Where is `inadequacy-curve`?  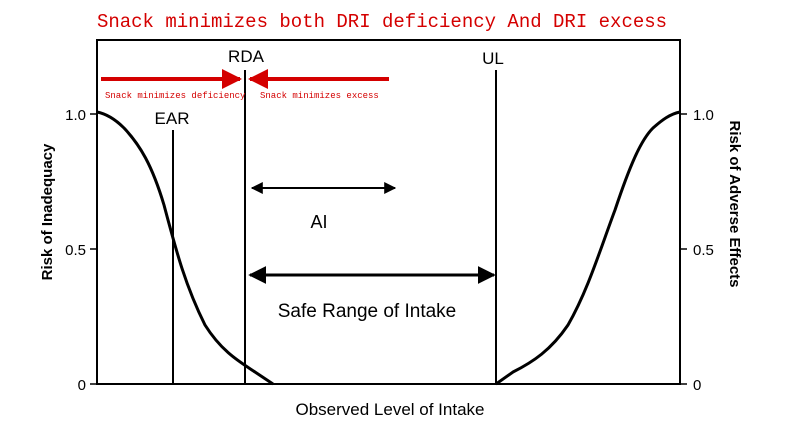
inadequacy-curve is located at coordinates (185, 248).